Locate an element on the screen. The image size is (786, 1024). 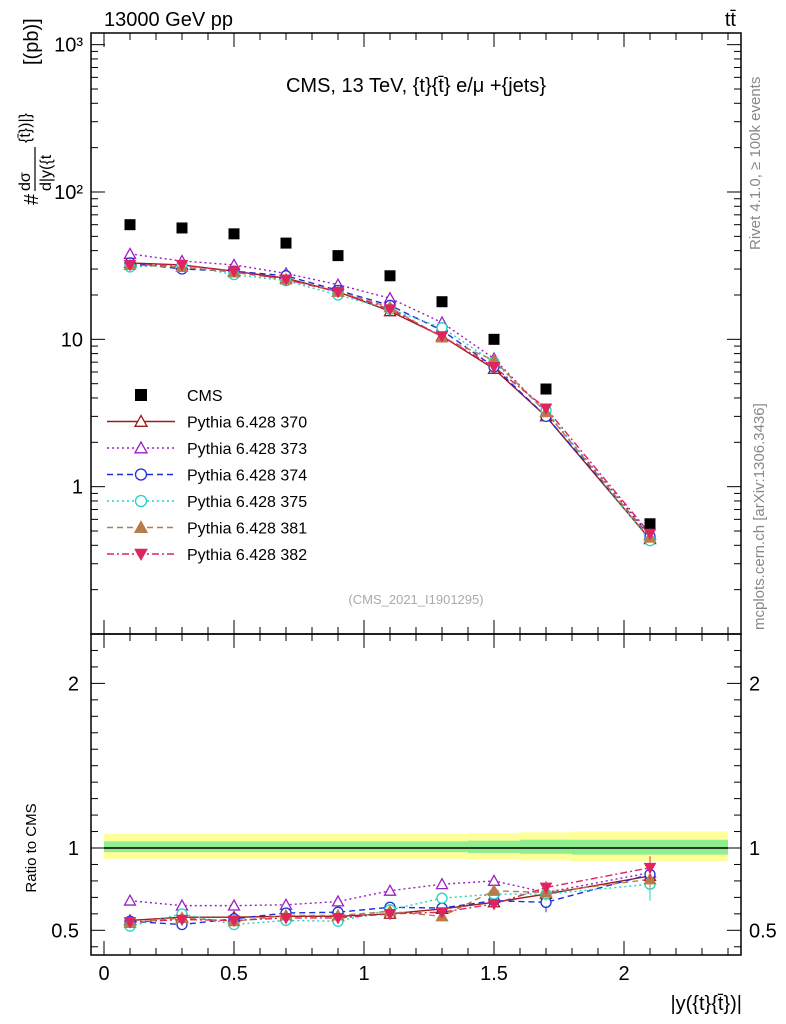
main-y-tick-label: 10³ is located at coordinates (68, 46).